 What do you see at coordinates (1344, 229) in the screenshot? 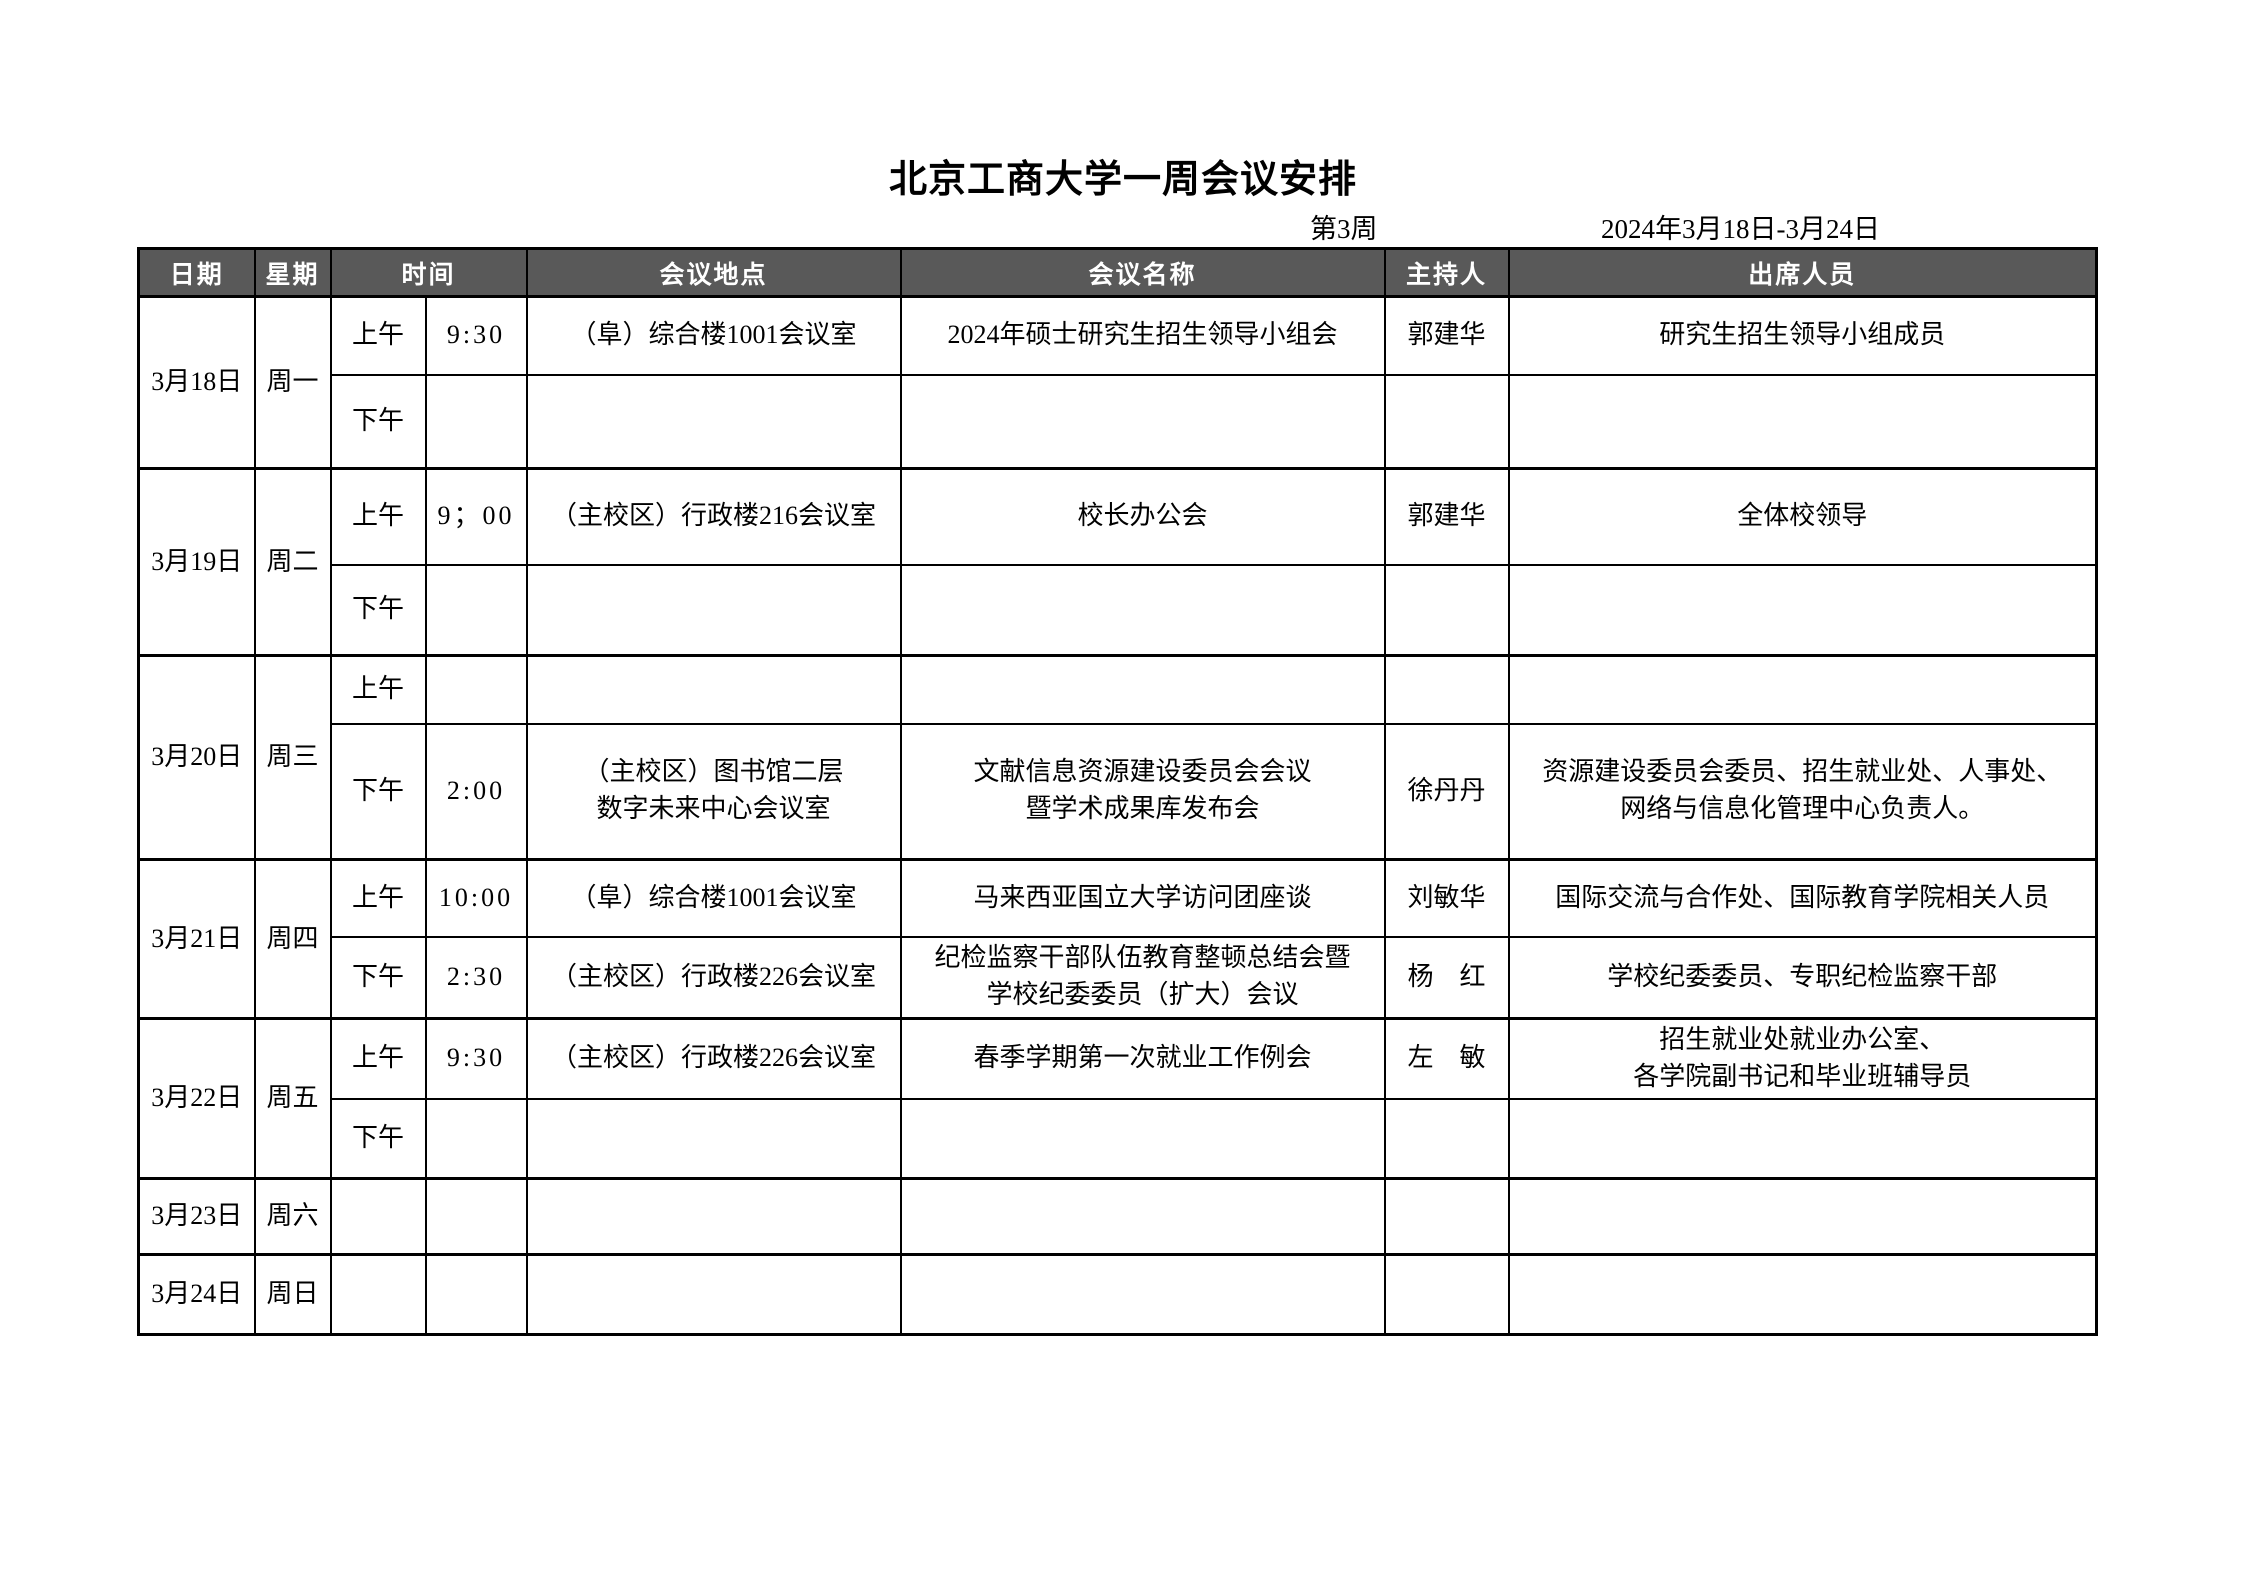
I see `week-number-label: 第3周` at bounding box center [1344, 229].